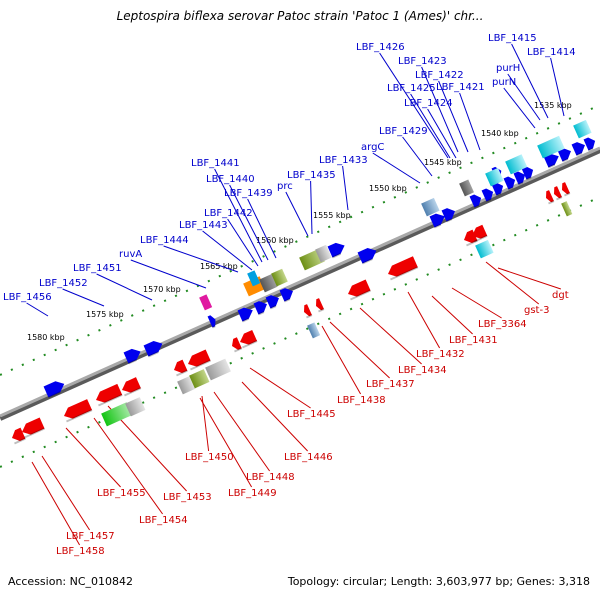  Describe the element at coordinates (121, 493) in the screenshot. I see `reverse-gene-label-lbf-1455: LBF_1455` at that location.